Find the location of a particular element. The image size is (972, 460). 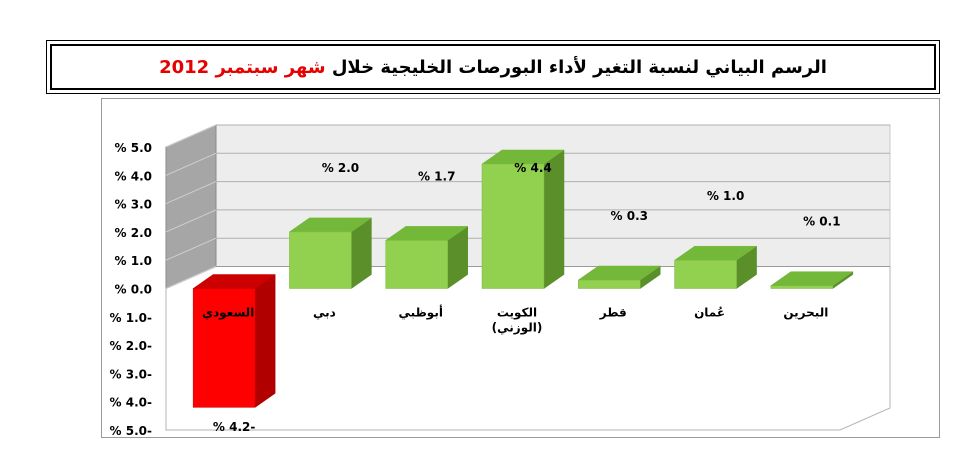

category-label: السعودي is located at coordinates (228, 313).